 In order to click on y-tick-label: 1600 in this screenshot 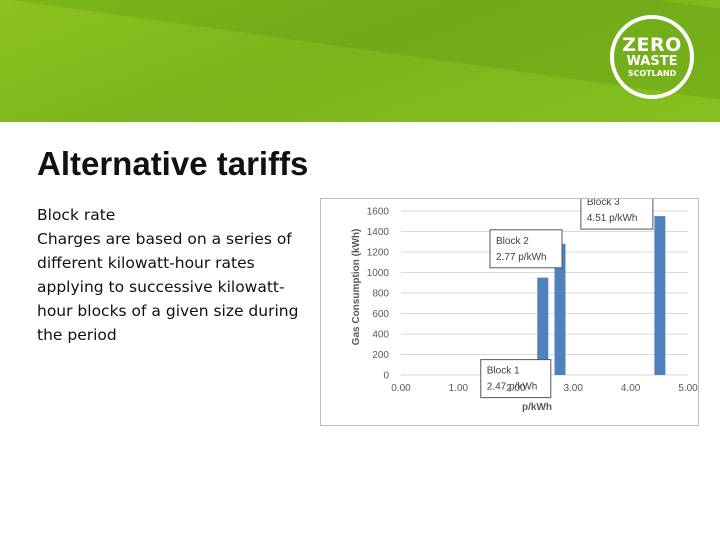, I will do `click(378, 212)`.